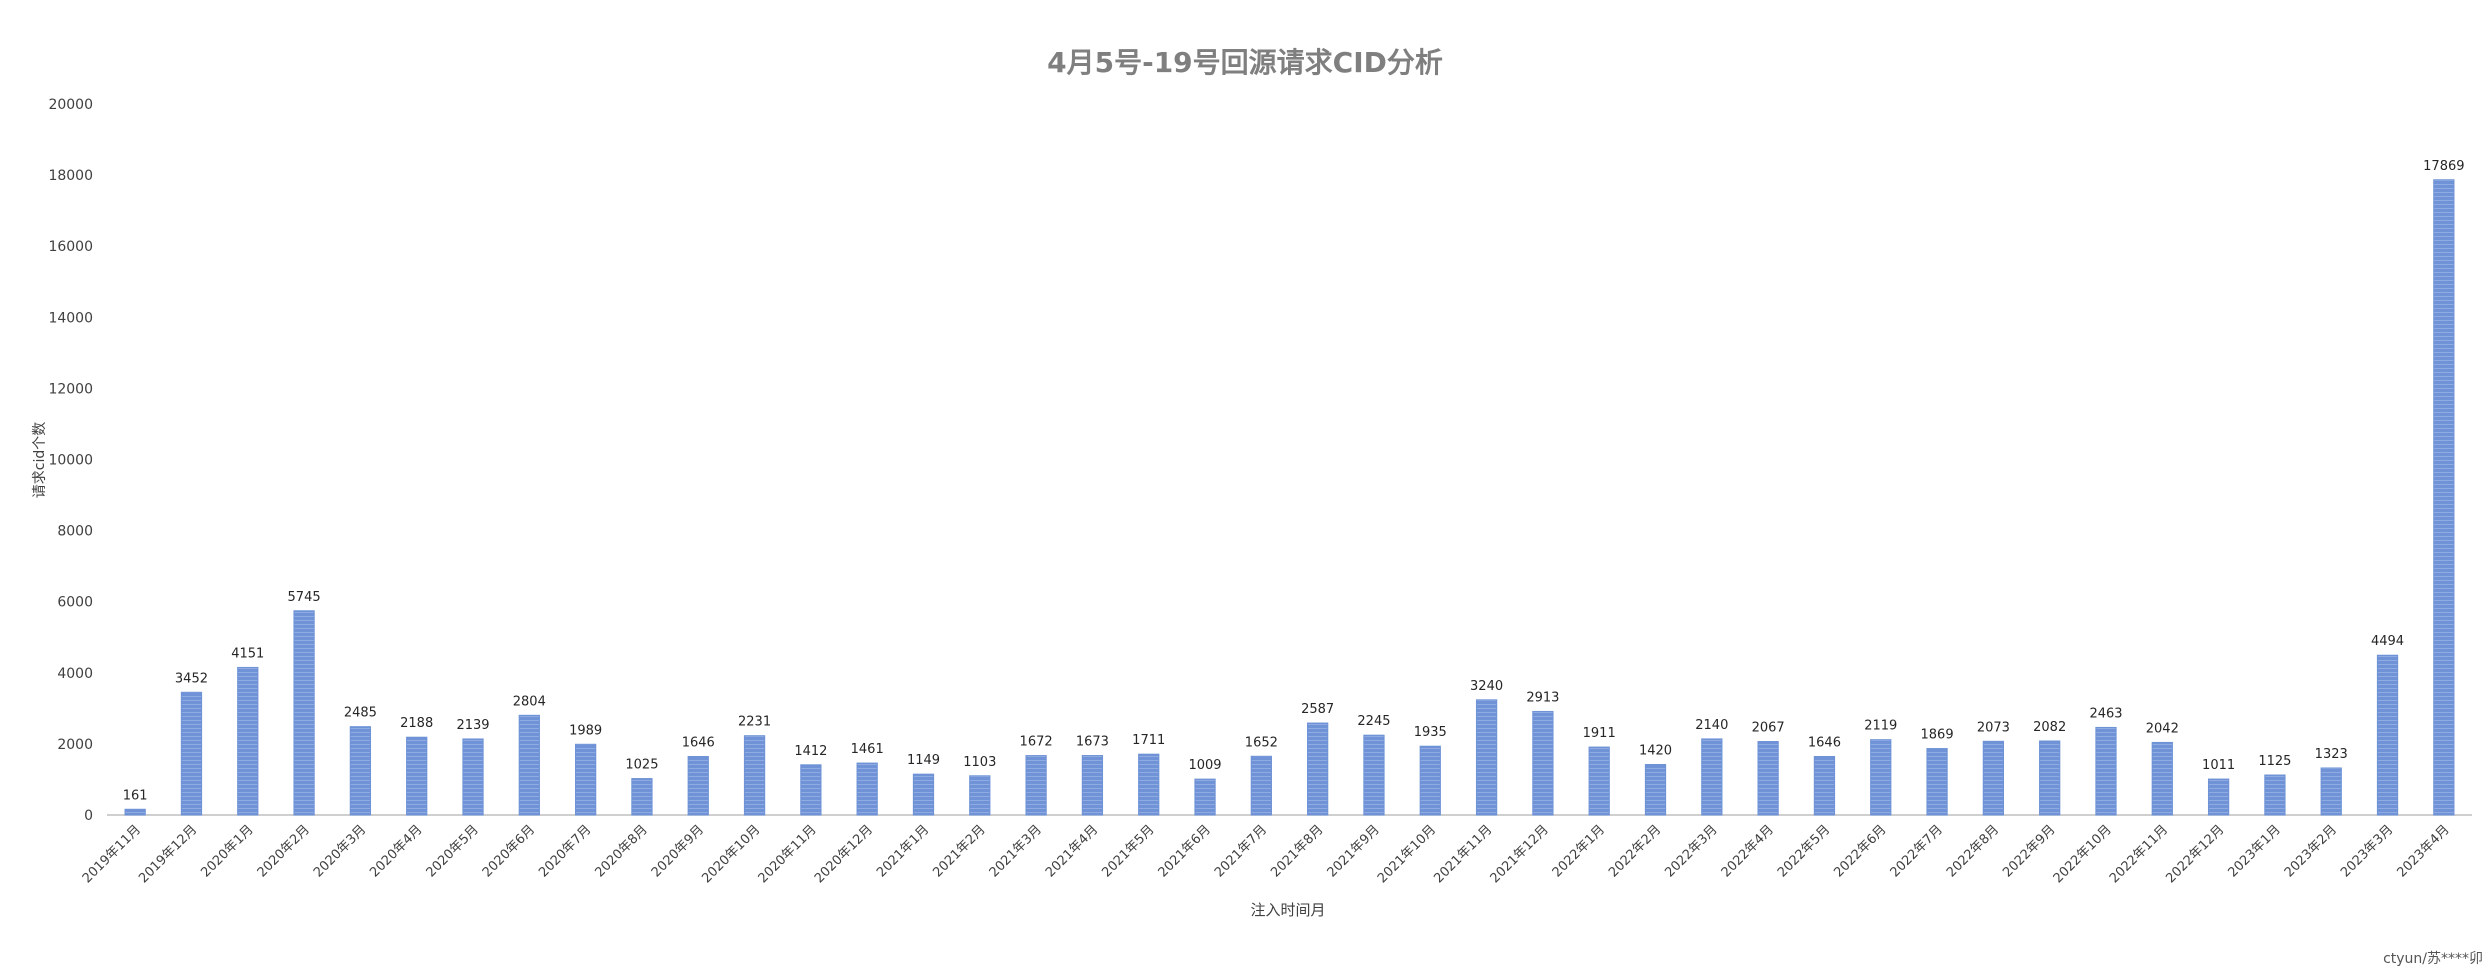  What do you see at coordinates (2274, 761) in the screenshot?
I see `data-label: 1125` at bounding box center [2274, 761].